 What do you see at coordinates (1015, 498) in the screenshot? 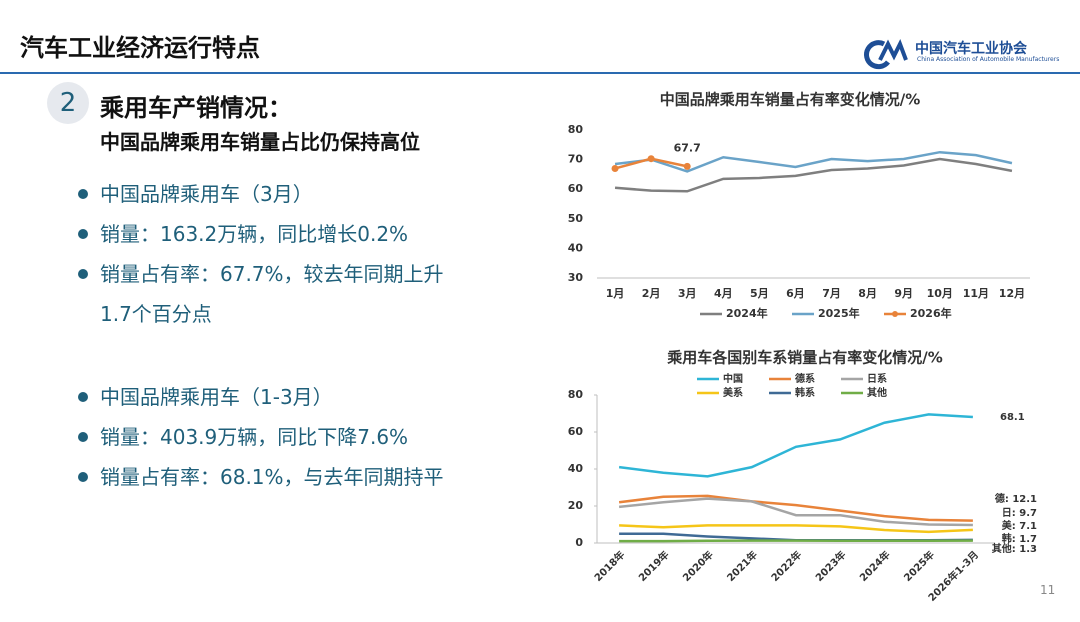
I see `data-label: 德: 12.1` at bounding box center [1015, 498].